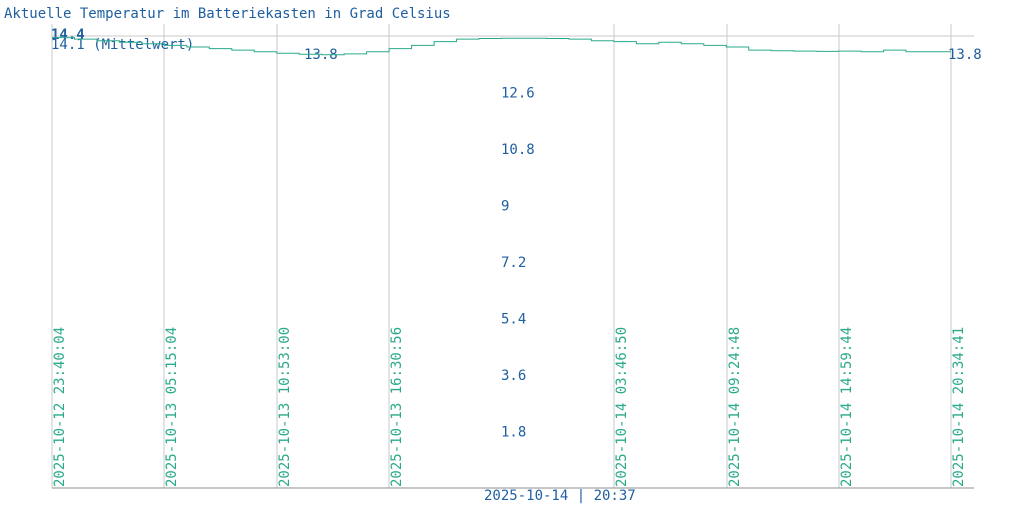  I want to click on x-tick-label-1: 2025-10-12 23:40:04, so click(60, 407).